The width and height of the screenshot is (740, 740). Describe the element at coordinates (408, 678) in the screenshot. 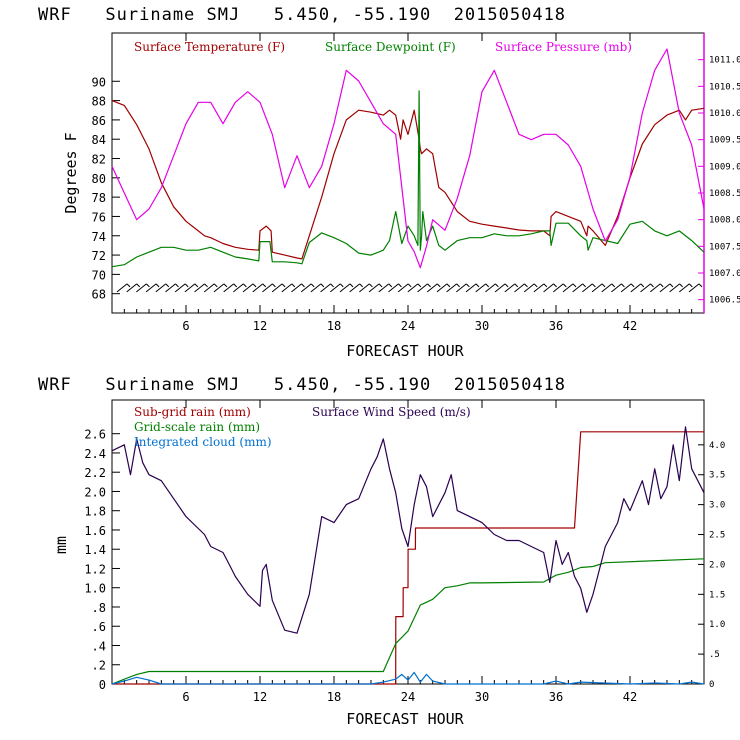

I see `series-integrated-cloud-mm` at that location.